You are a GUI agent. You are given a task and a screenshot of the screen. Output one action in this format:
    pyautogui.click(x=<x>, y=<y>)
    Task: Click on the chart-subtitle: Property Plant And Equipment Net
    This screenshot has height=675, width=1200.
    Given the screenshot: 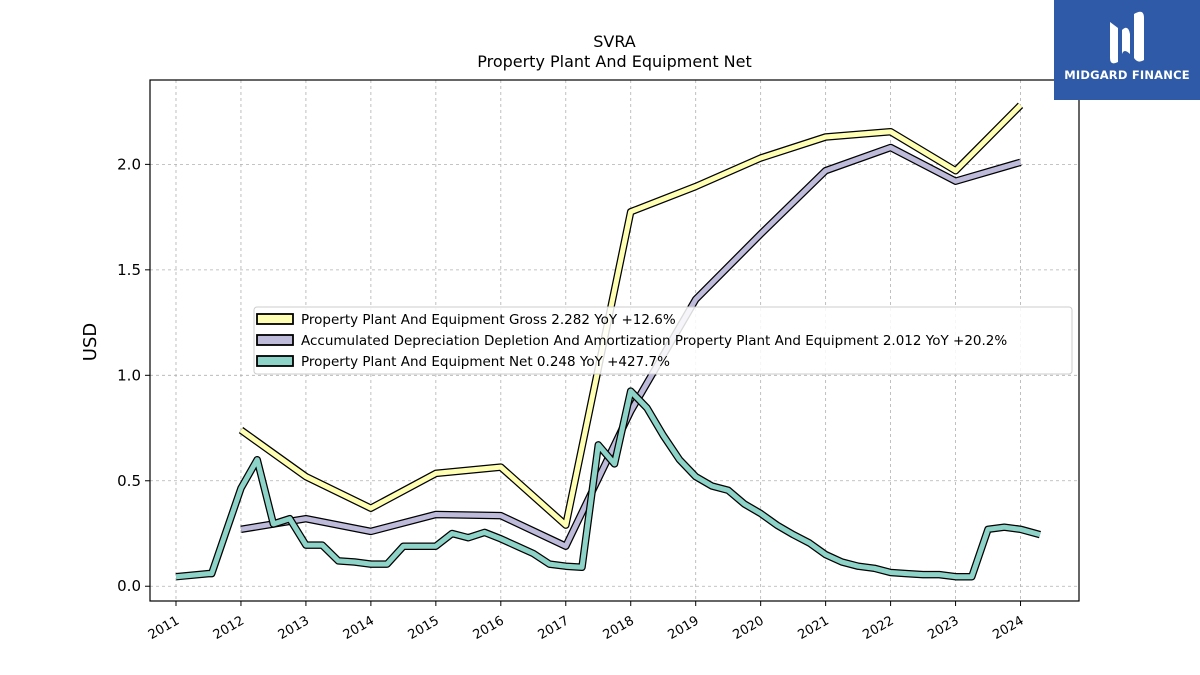 What is the action you would take?
    pyautogui.click(x=614, y=61)
    